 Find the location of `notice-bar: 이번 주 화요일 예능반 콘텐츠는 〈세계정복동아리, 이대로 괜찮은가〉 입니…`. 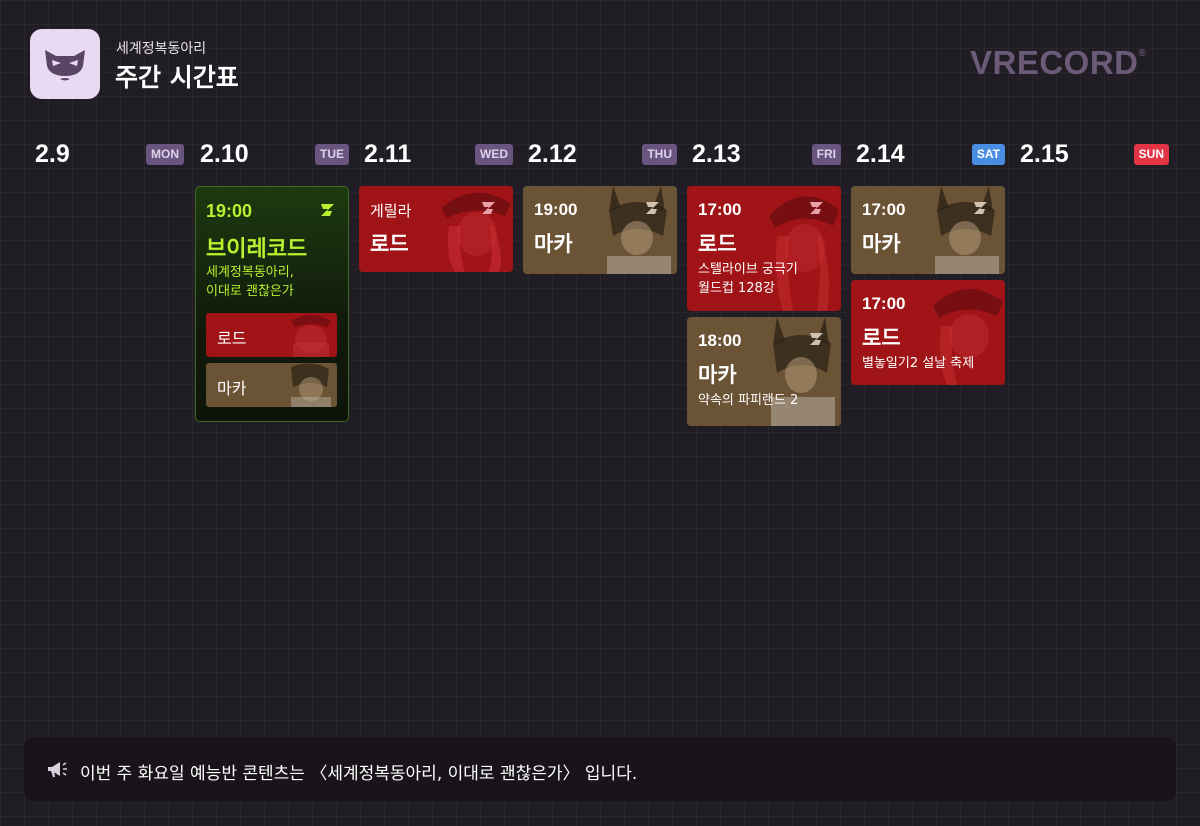

notice-bar: 이번 주 화요일 예능반 콘텐츠는 〈세계정복동아리, 이대로 괜찮은가〉 입니… is located at coordinates (600, 769).